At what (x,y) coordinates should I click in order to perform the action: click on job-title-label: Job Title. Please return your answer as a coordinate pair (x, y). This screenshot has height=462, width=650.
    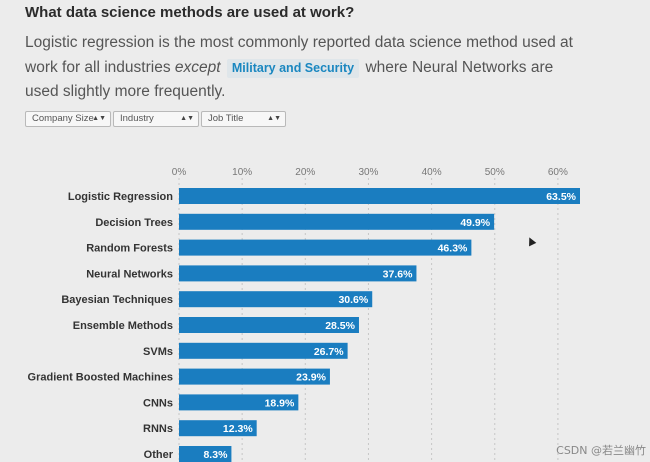
    Looking at the image, I should click on (226, 118).